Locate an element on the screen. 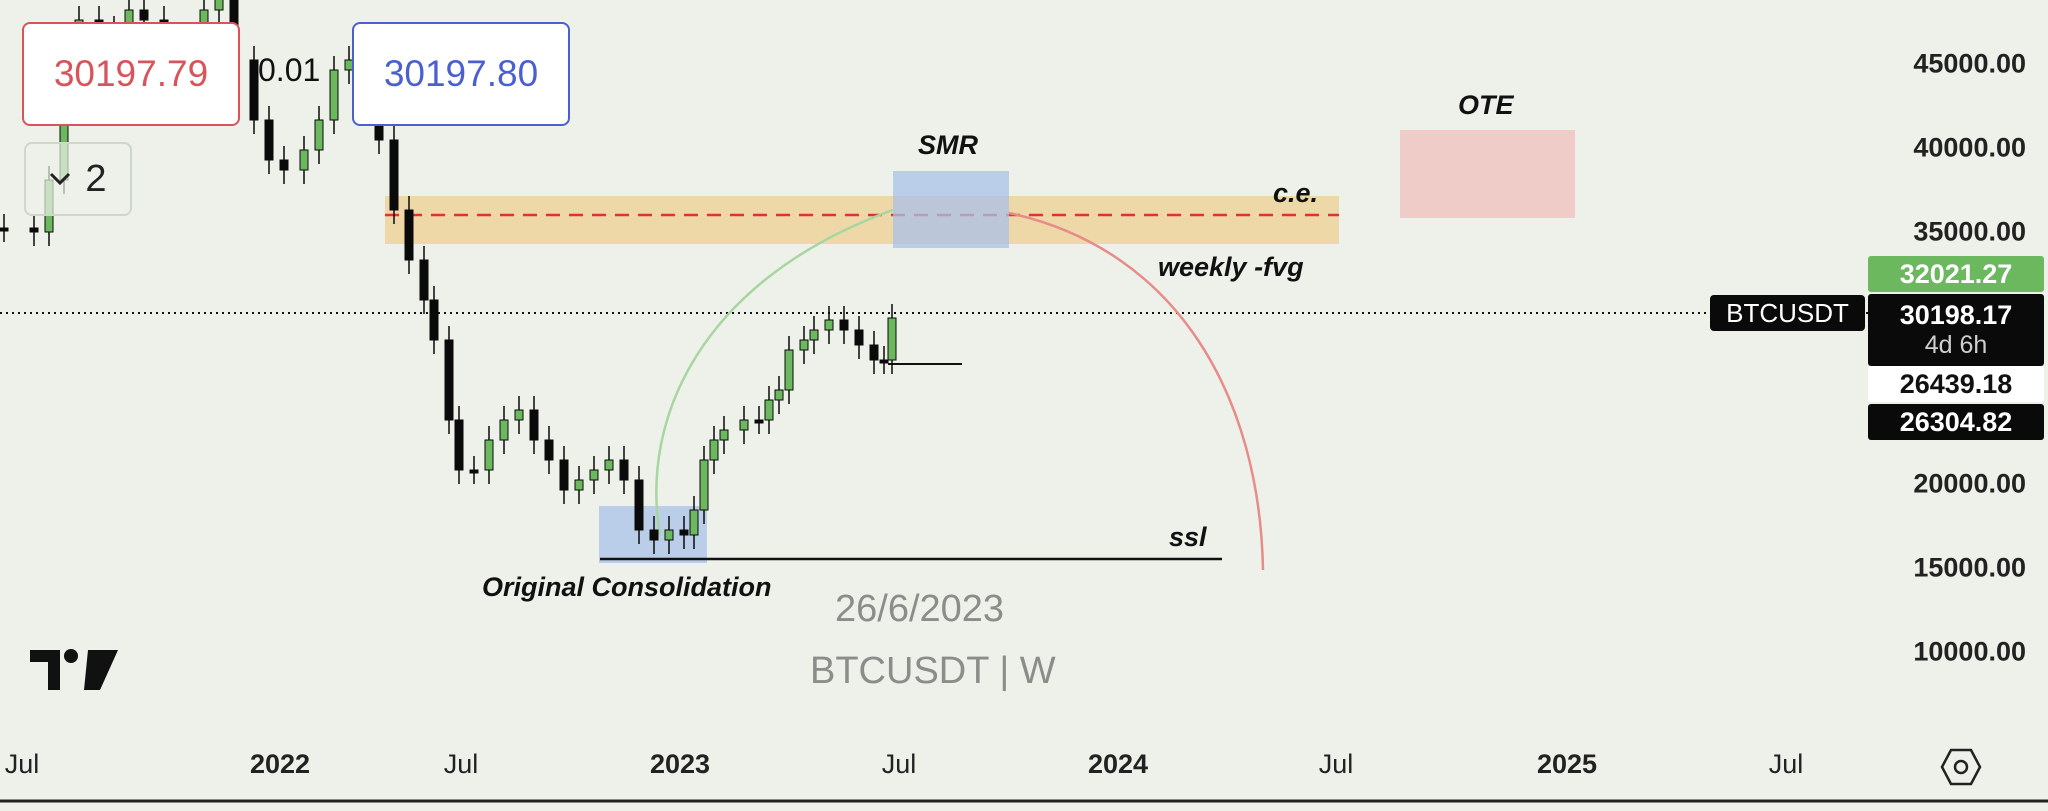  y-tick-label: 35000.00 is located at coordinates (1969, 231).